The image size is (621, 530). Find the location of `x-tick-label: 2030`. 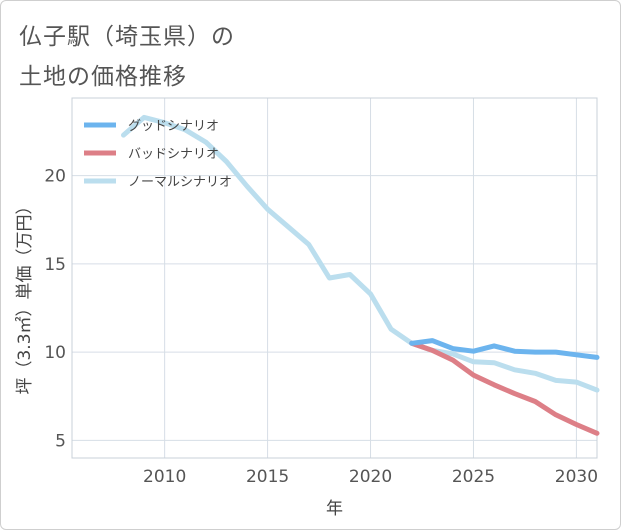

x-tick-label: 2030 is located at coordinates (576, 477).